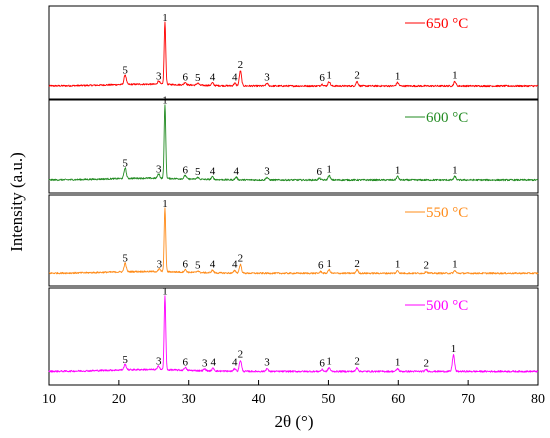 This screenshot has height=438, width=550. I want to click on x-tick-label: 70, so click(468, 399).